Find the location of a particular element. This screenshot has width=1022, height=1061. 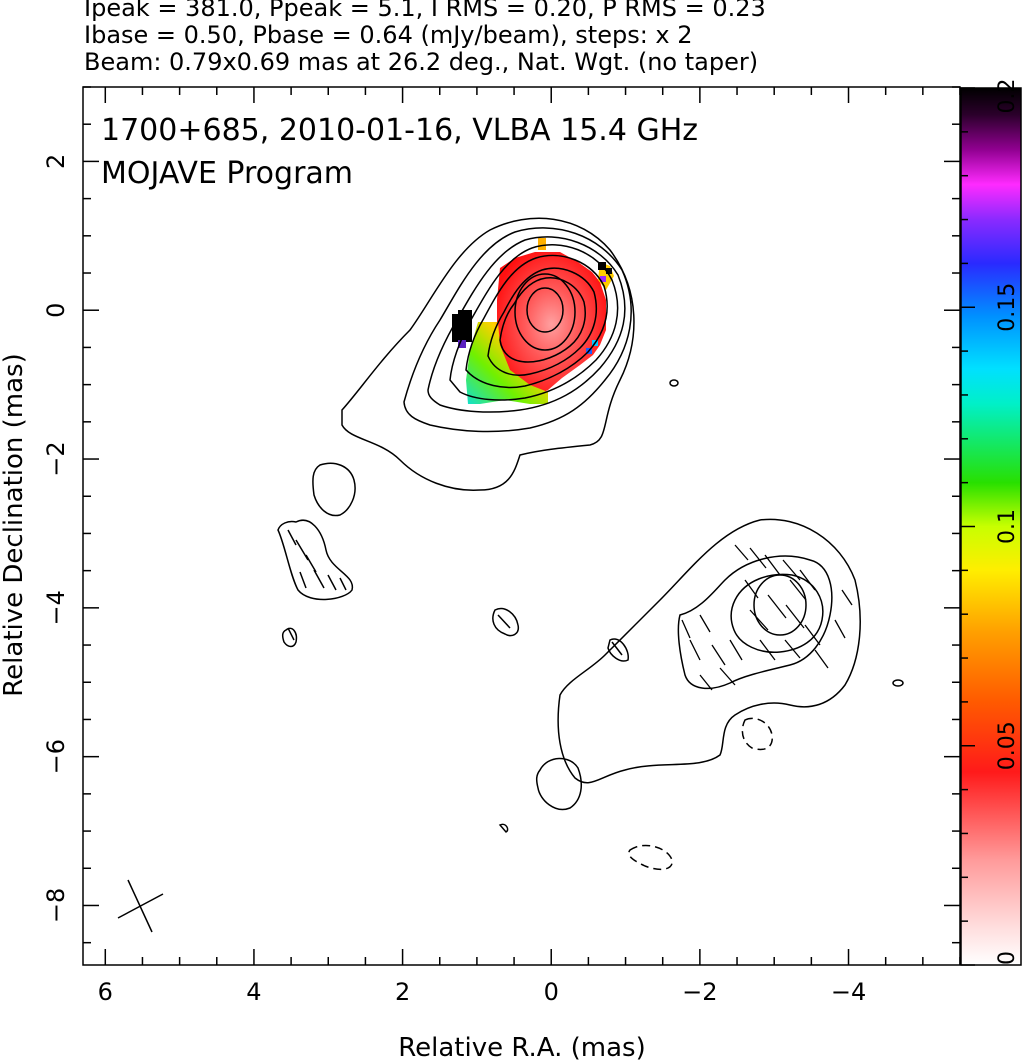

y-axis-label: Relative Declination (mas) is located at coordinates (14, 524).